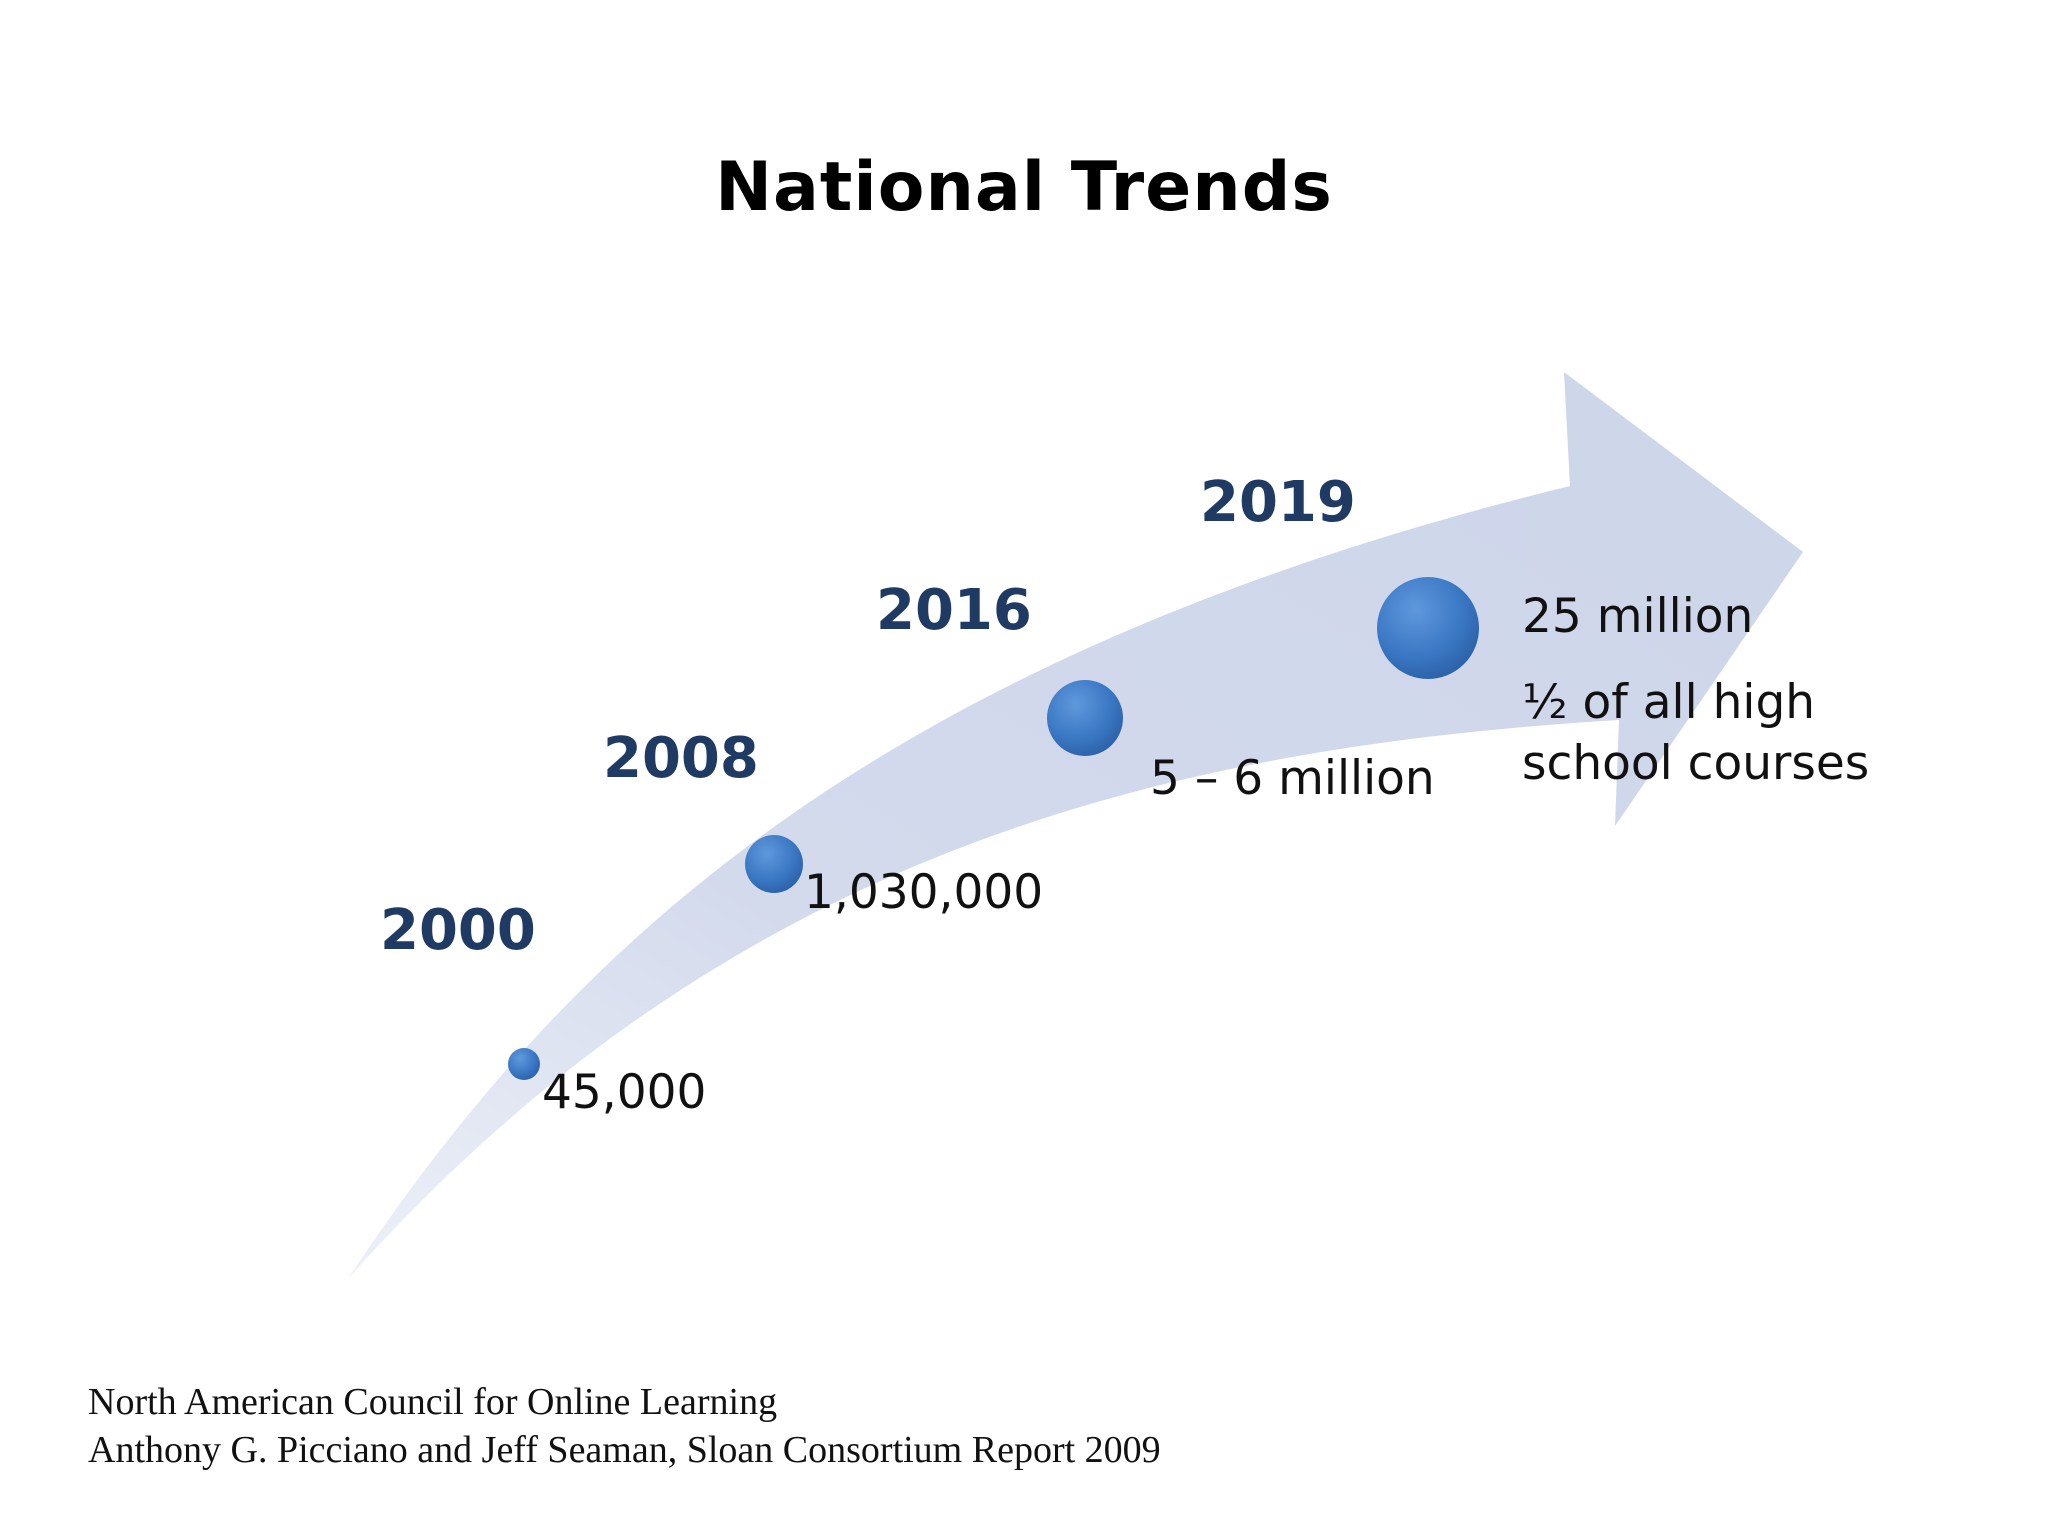 The height and width of the screenshot is (1536, 2048). I want to click on bubble-2019, so click(1428, 628).